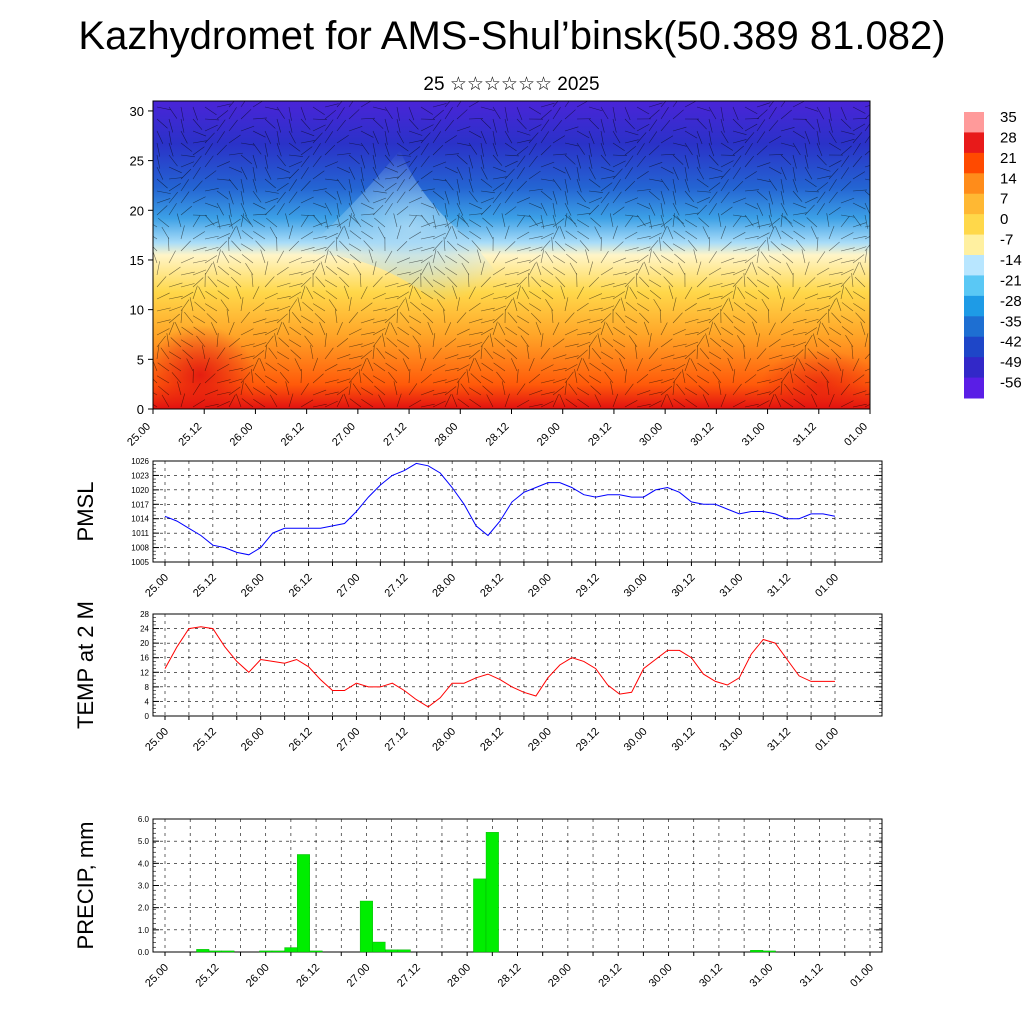 This screenshot has height=1024, width=1024. Describe the element at coordinates (85, 665) in the screenshot. I see `y-axis-label: TEMP at 2 M` at that location.